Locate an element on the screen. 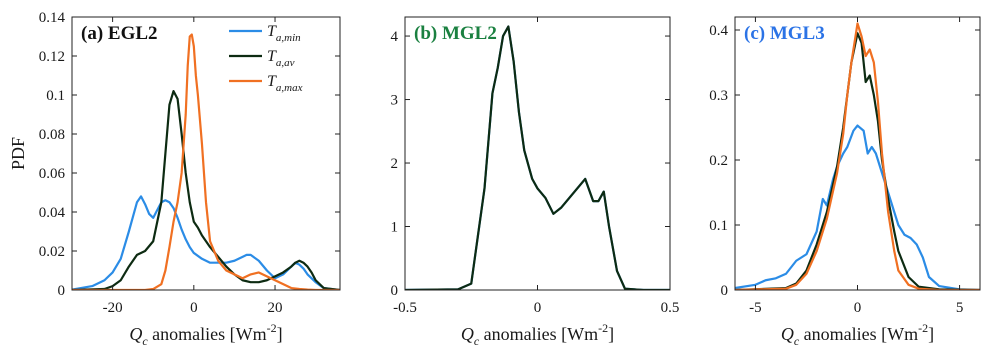  x-tick-label: -5 is located at coordinates (755, 308).